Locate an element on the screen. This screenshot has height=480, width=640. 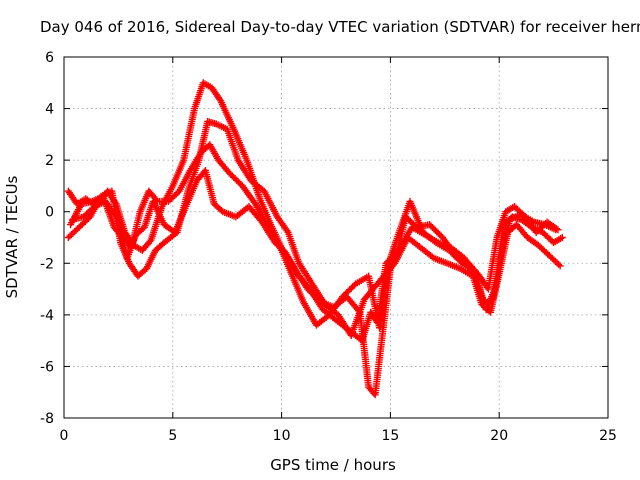
y-tick-label: 2 is located at coordinates (49, 161).